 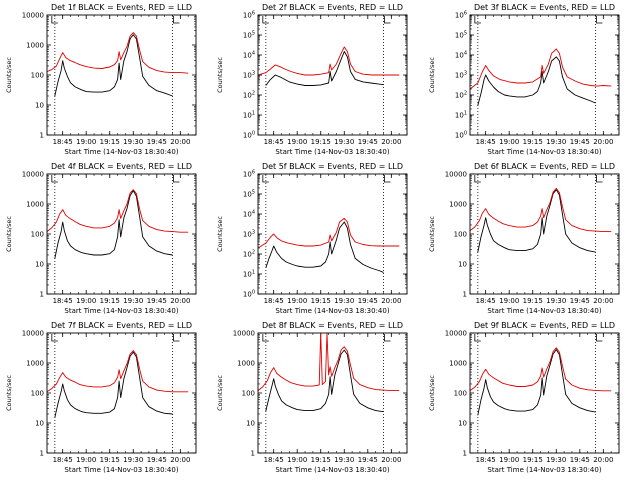 I want to click on chart-title: Det 7f BLACK = Events, RED = LLD, so click(x=121, y=325).